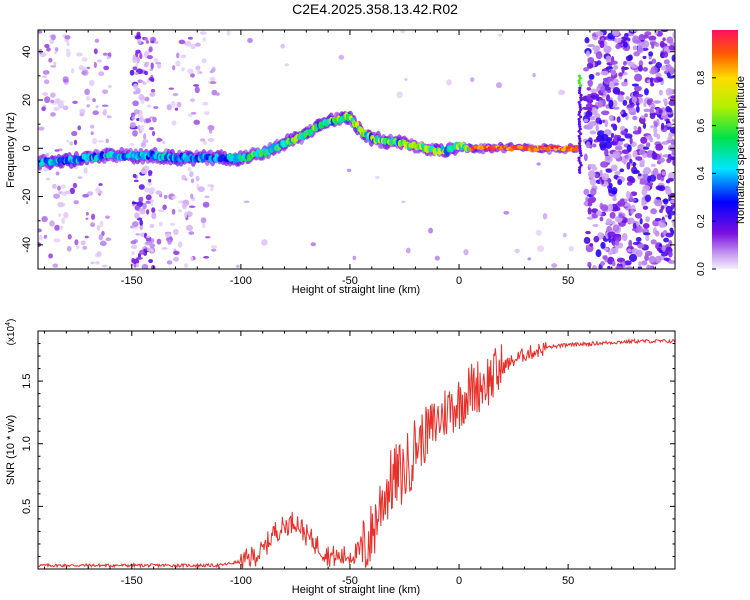  What do you see at coordinates (741, 150) in the screenshot?
I see `colorbar-label: Normalized spectral amplitude` at bounding box center [741, 150].